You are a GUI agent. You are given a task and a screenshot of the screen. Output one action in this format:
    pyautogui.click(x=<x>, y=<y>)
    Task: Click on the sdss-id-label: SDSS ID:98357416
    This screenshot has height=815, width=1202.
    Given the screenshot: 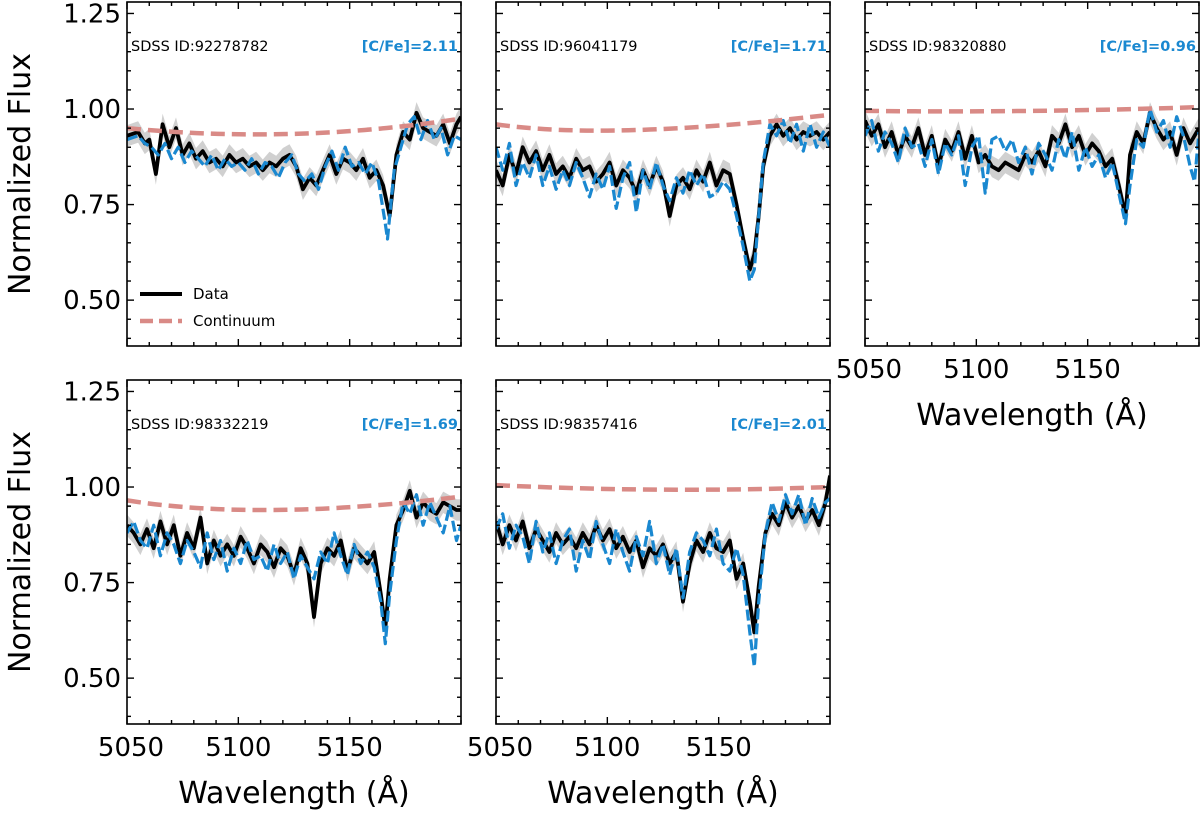 What is the action you would take?
    pyautogui.click(x=569, y=425)
    